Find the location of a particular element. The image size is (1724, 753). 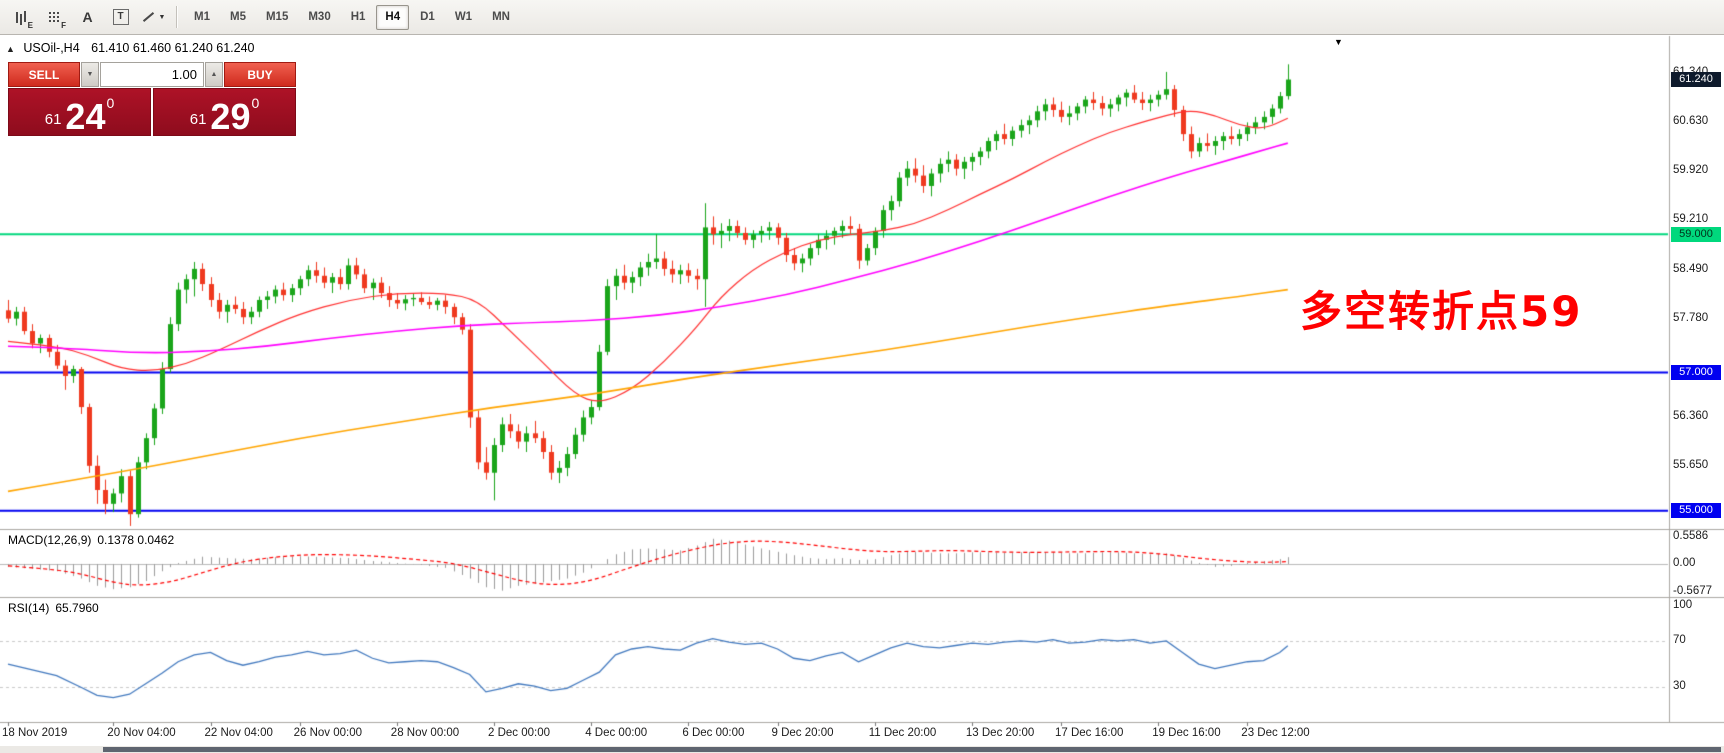

timeframe-d1: D1 is located at coordinates (427, 17).